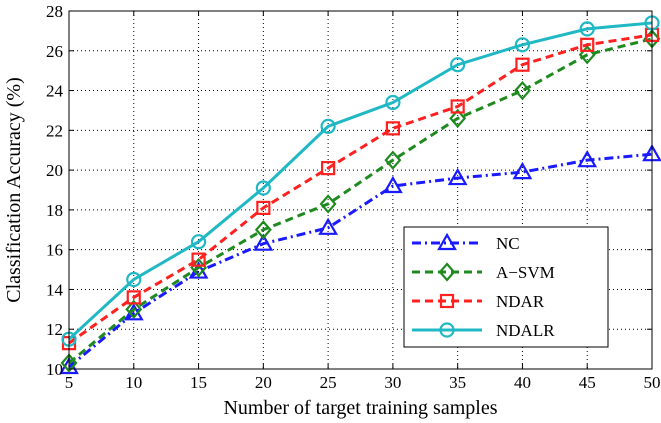  What do you see at coordinates (55, 91) in the screenshot?
I see `y-tick-label: 24` at bounding box center [55, 91].